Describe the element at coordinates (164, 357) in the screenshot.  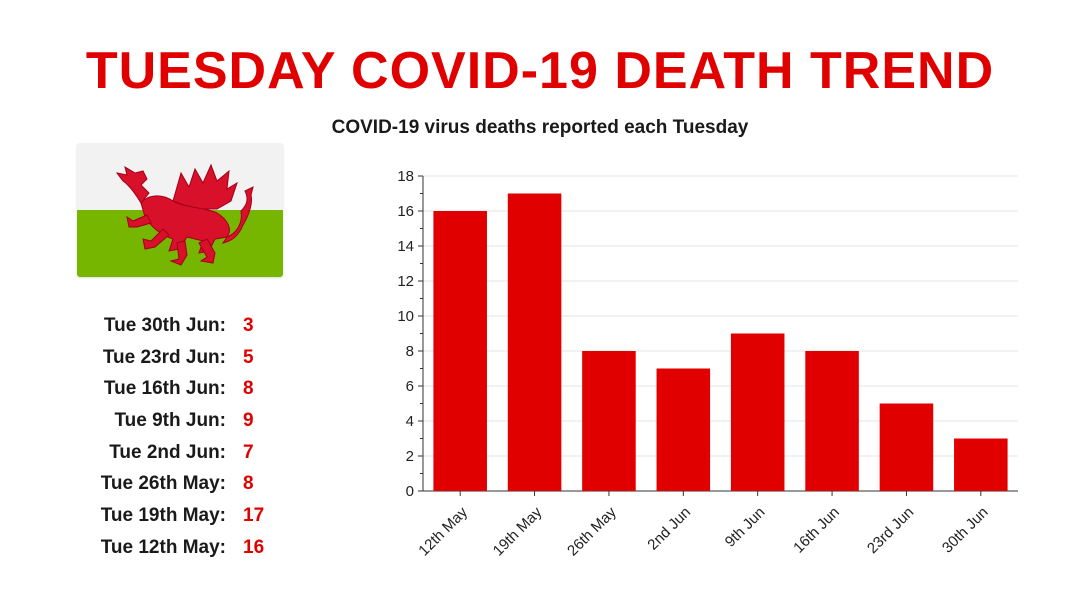
I see `summary-row-label: Tue 23rd Jun:` at that location.